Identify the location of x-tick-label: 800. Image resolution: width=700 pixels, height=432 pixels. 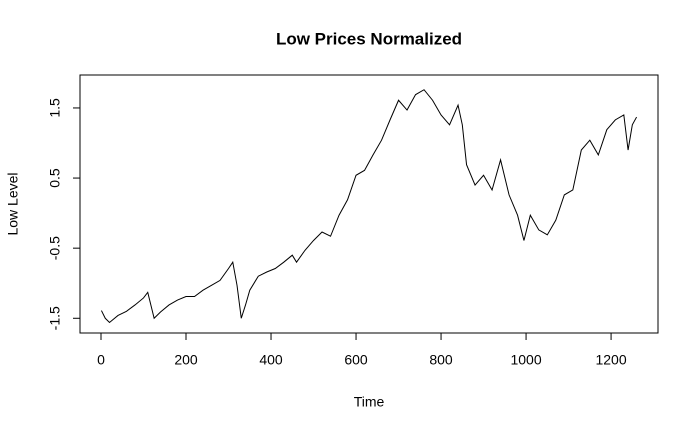
(441, 360).